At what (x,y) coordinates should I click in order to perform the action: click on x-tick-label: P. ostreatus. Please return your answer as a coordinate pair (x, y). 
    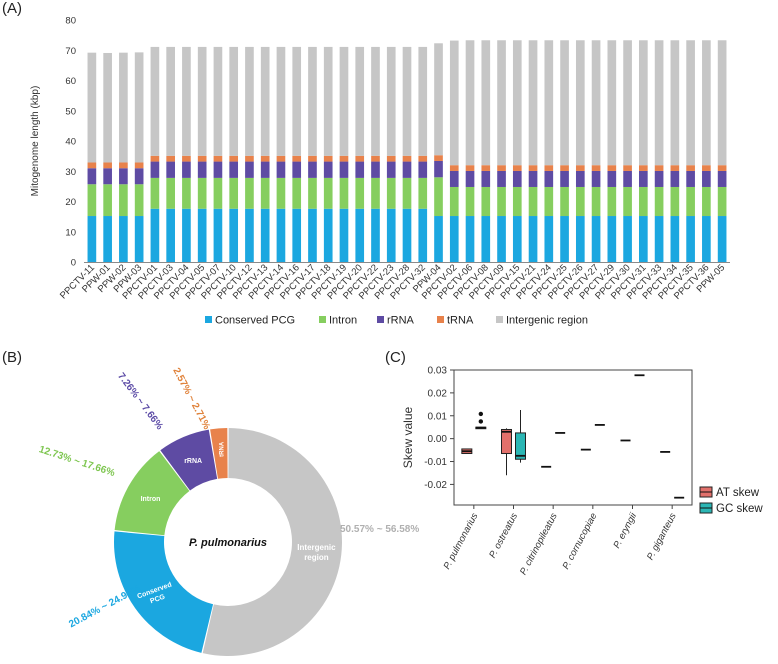
    Looking at the image, I should click on (503, 535).